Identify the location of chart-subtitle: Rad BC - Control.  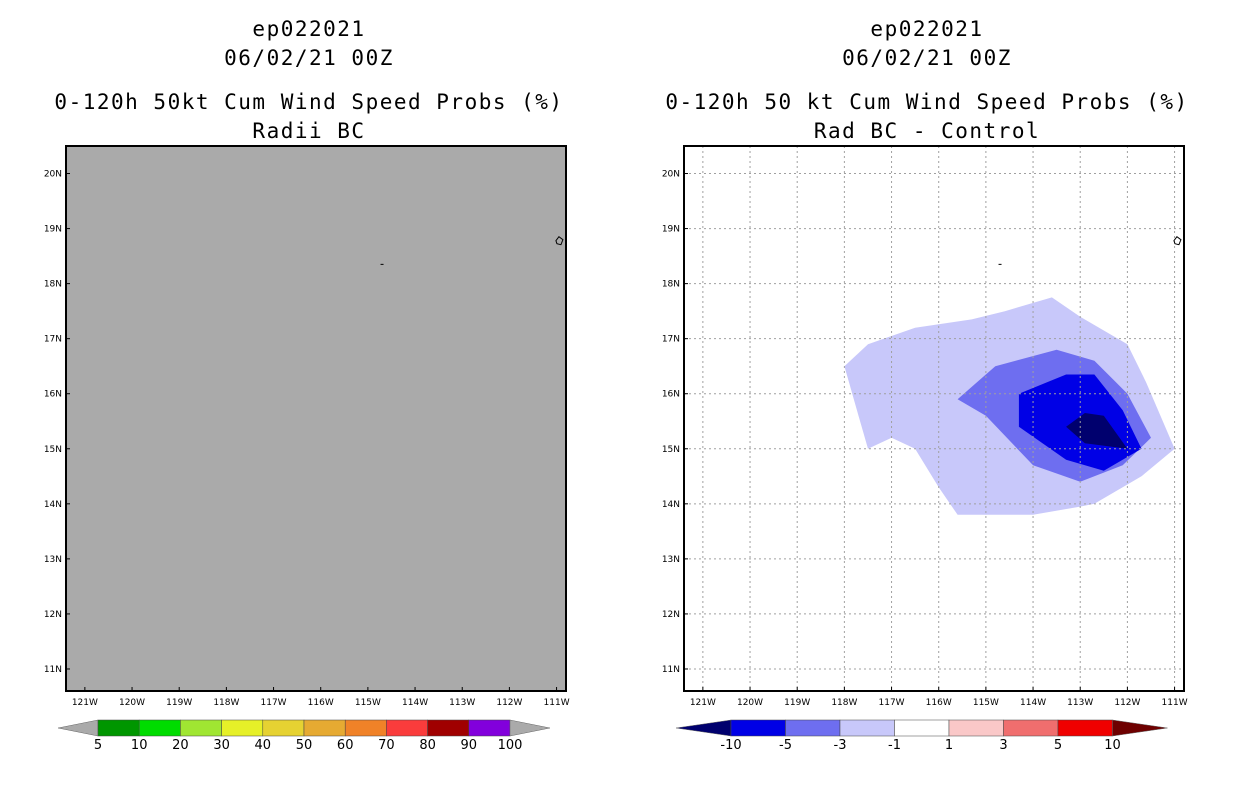
(927, 131).